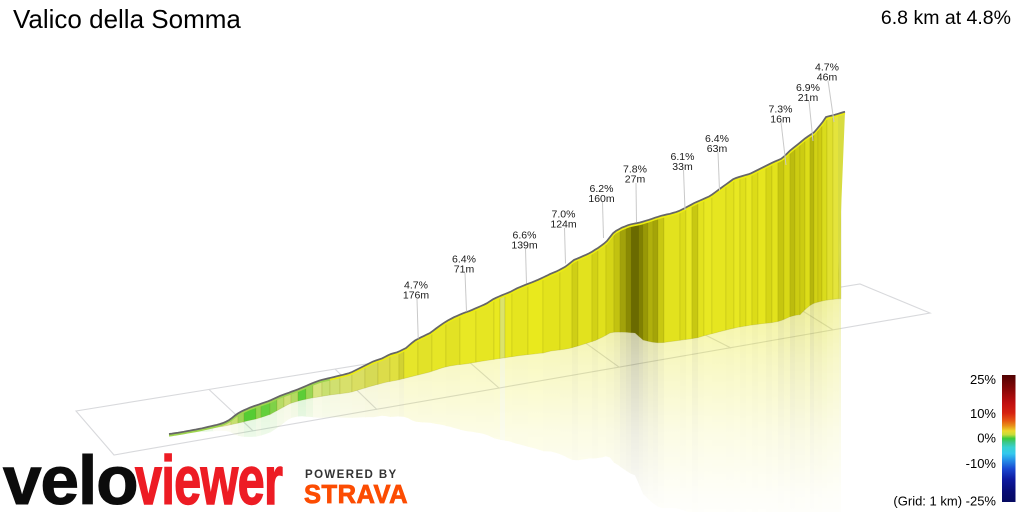 This screenshot has width=1024, height=512. I want to click on svg-text: Valico della Somma, so click(127, 19).